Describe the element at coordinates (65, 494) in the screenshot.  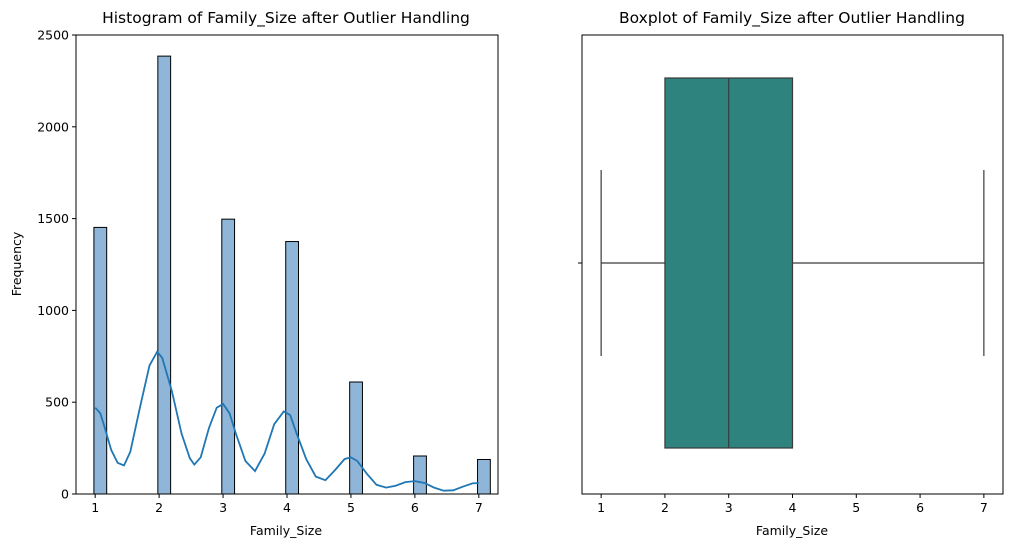
I see `y-tick-label: 0` at that location.